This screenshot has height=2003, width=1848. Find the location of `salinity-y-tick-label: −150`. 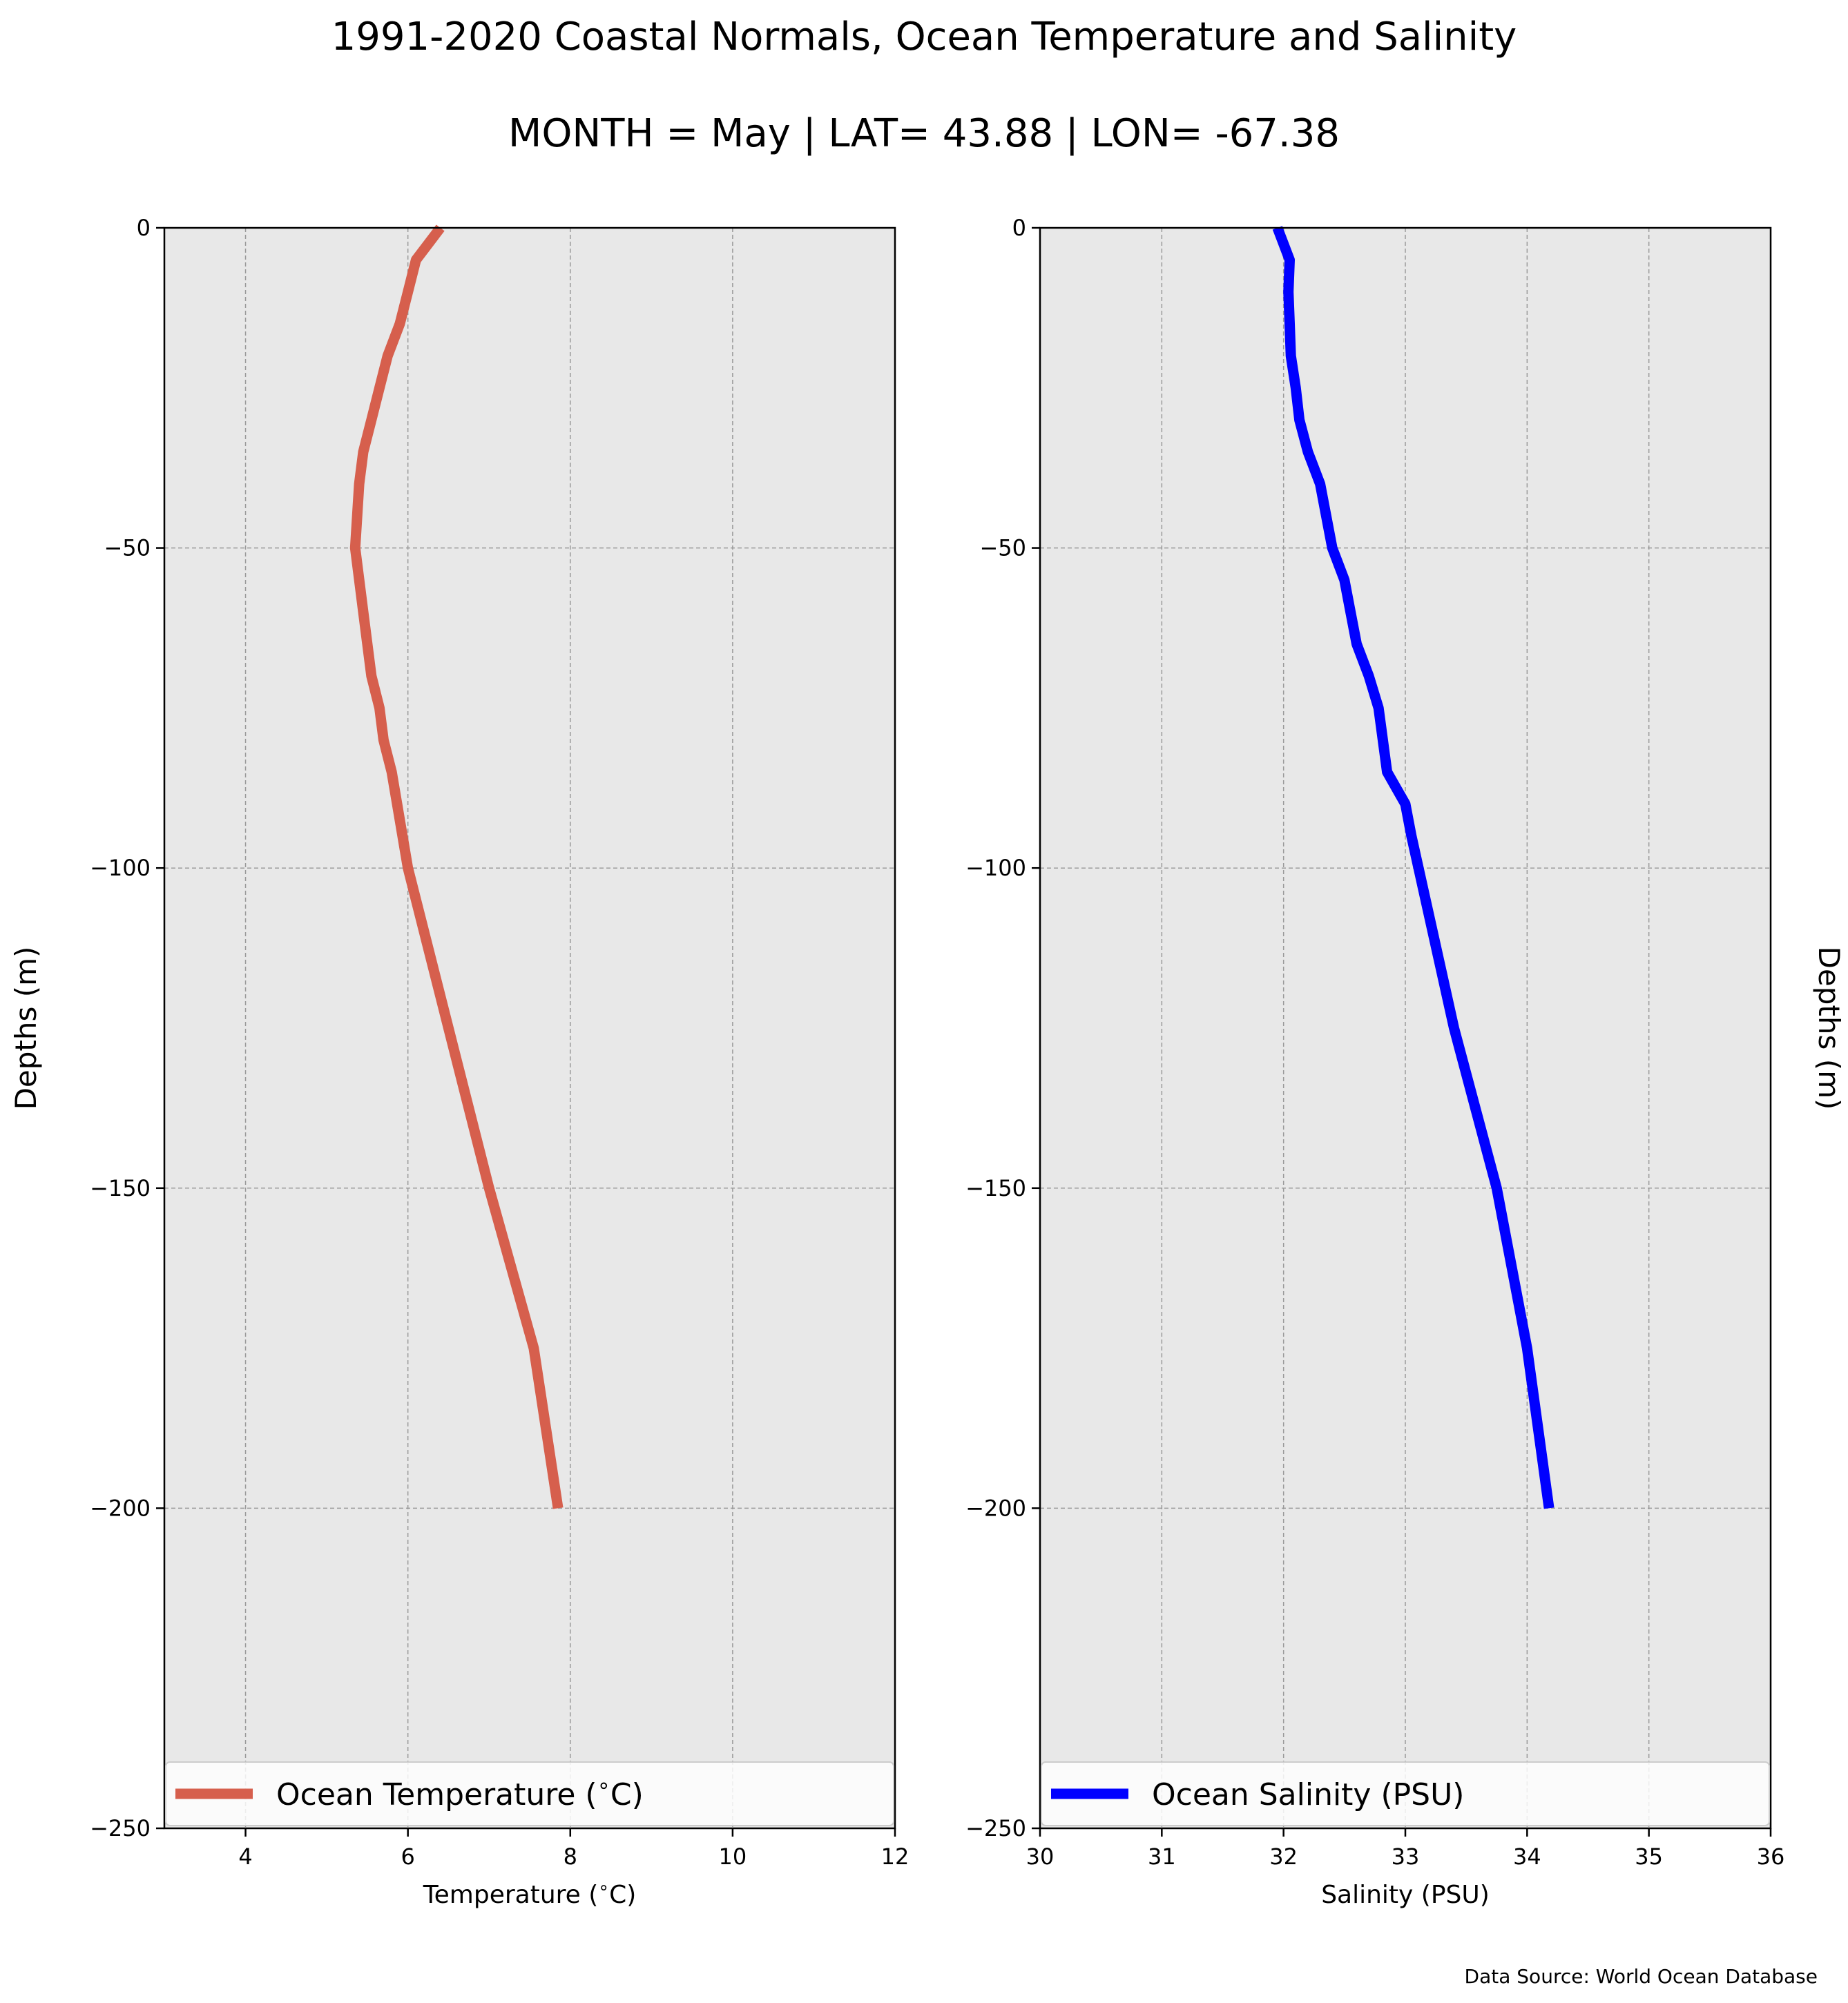

salinity-y-tick-label: −150 is located at coordinates (995, 1188).